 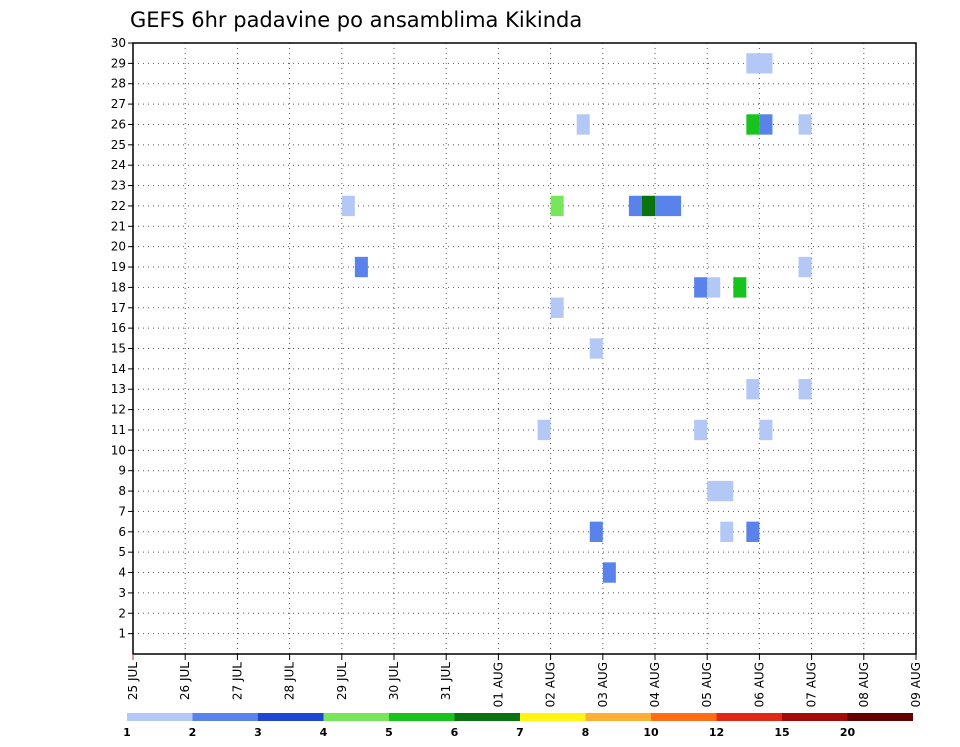 I want to click on y-tick-label: 18, so click(x=118, y=287).